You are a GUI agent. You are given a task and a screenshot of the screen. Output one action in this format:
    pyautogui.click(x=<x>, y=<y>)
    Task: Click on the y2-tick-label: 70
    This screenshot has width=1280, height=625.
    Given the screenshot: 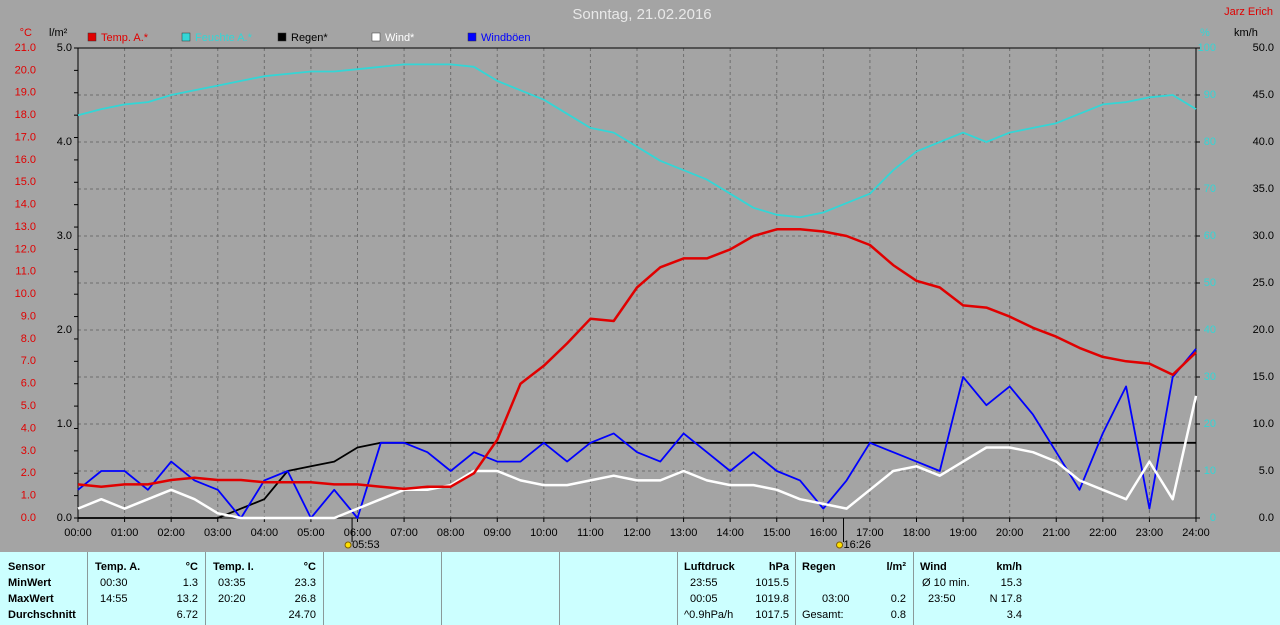 What is the action you would take?
    pyautogui.click(x=1210, y=189)
    